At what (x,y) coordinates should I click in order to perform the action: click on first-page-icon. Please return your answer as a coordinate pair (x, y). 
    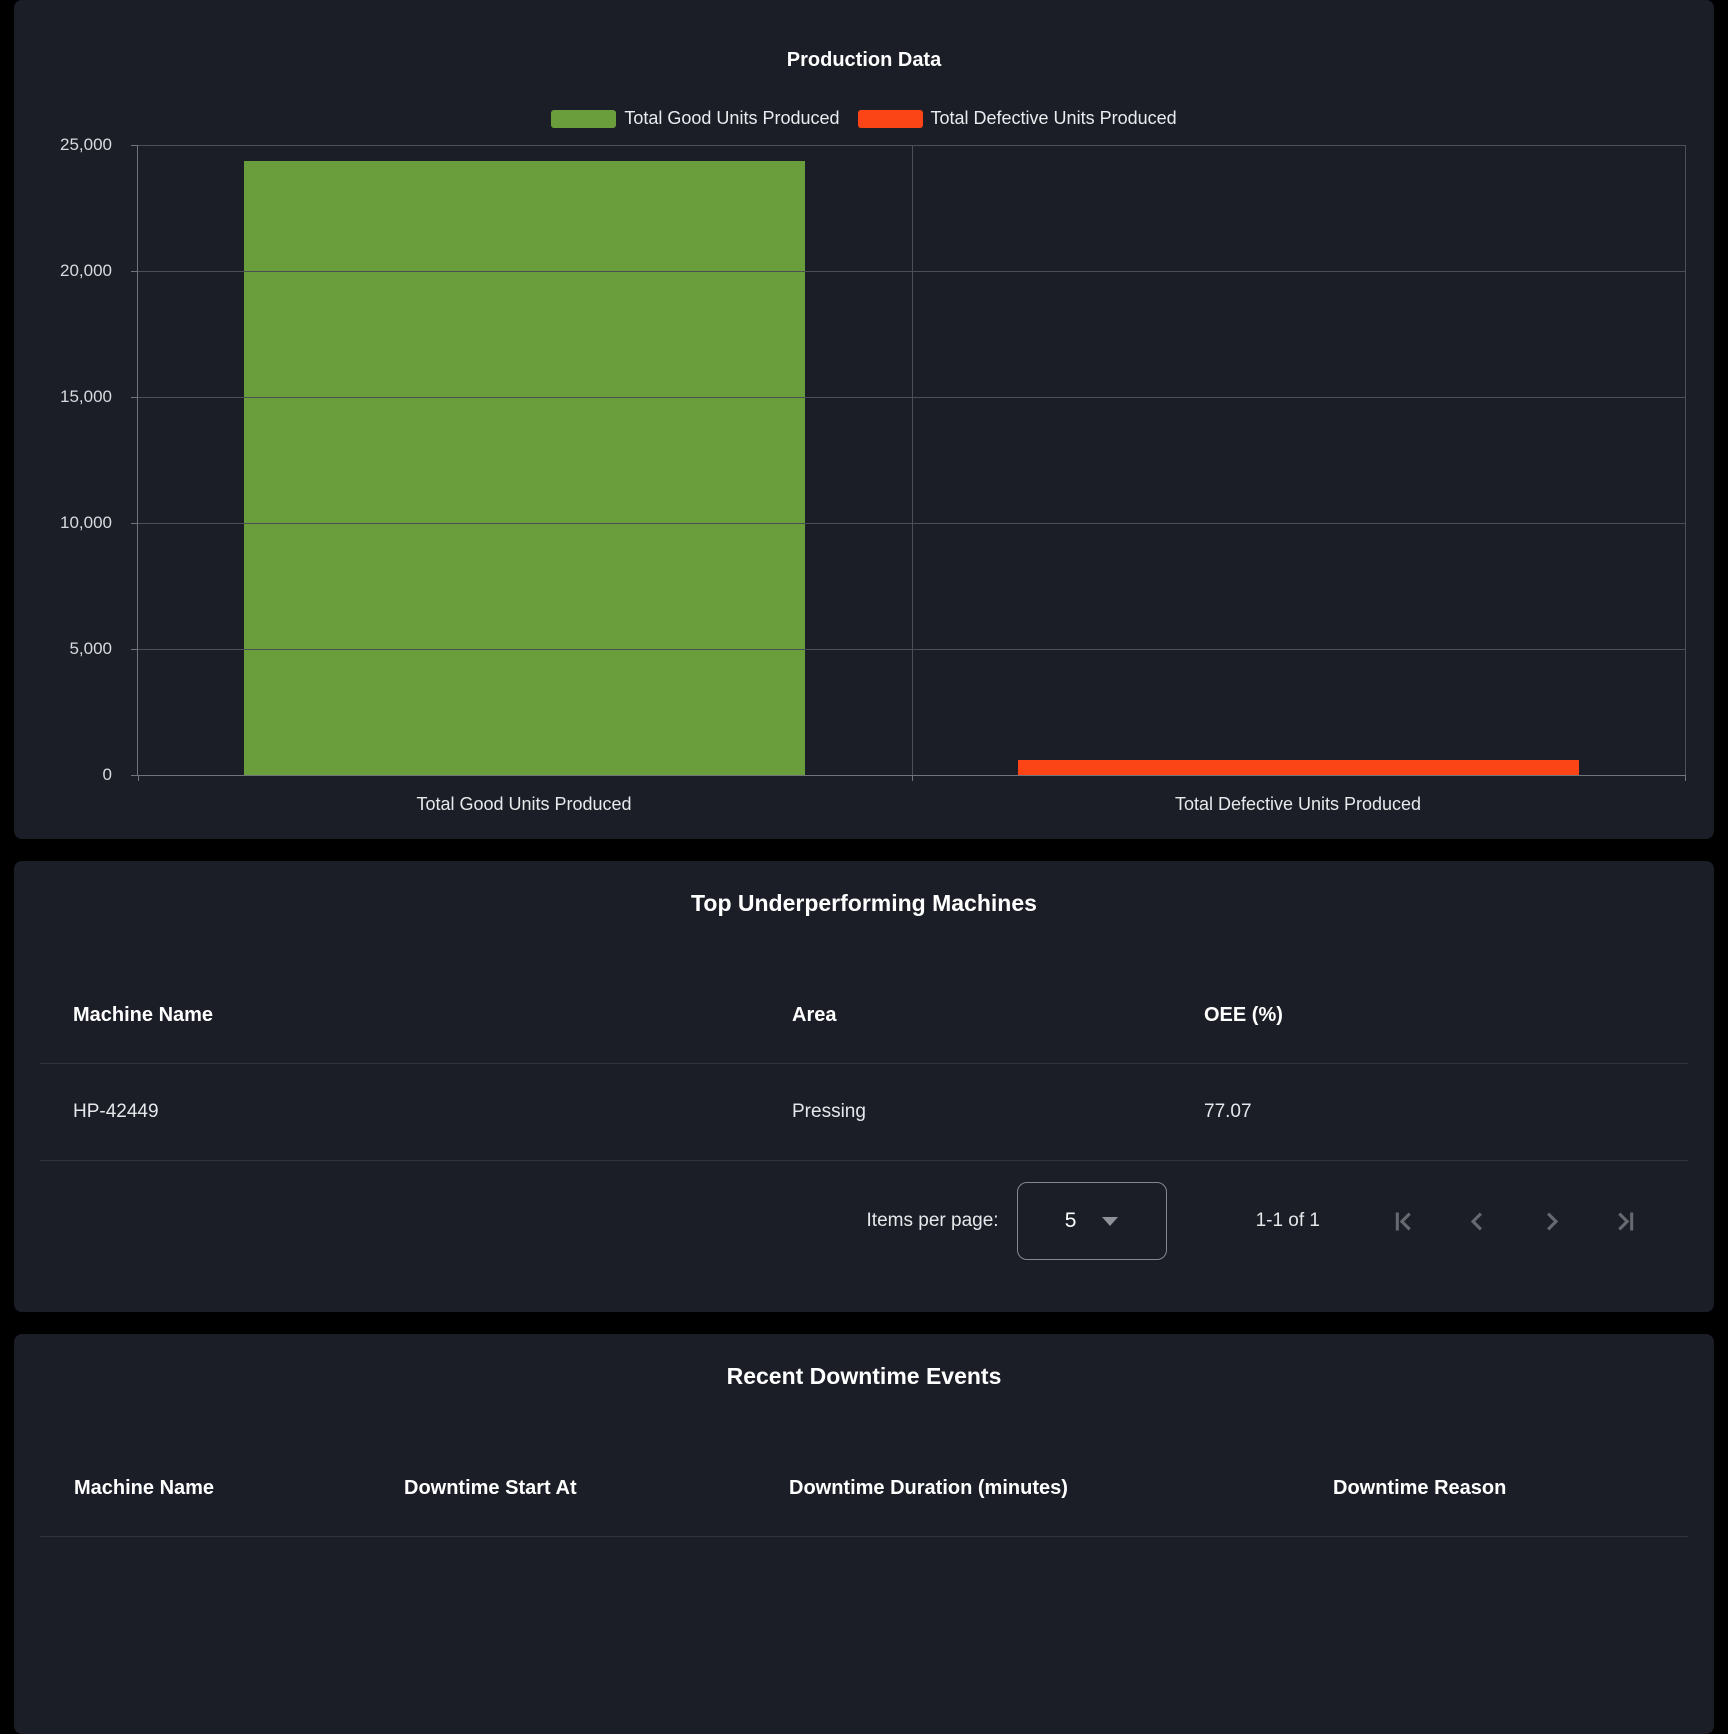
    Looking at the image, I should click on (1403, 1221).